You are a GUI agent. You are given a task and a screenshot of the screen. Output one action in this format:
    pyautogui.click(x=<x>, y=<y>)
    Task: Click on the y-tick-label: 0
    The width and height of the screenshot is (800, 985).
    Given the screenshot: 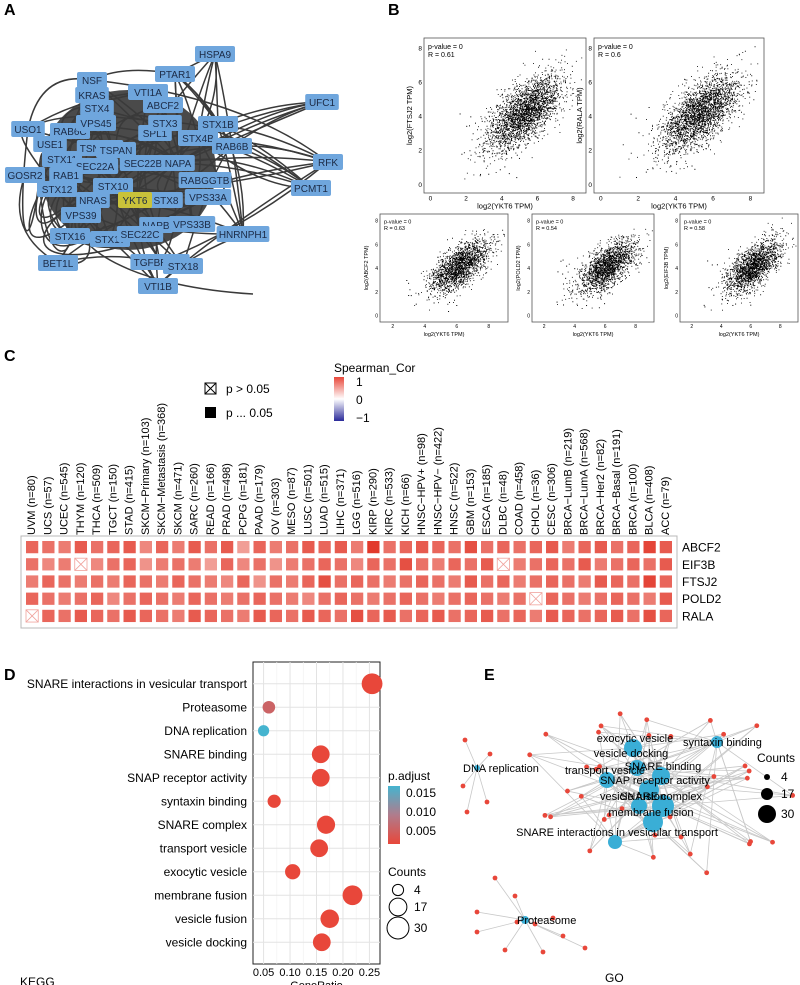 What is the action you would take?
    pyautogui.click(x=376, y=317)
    